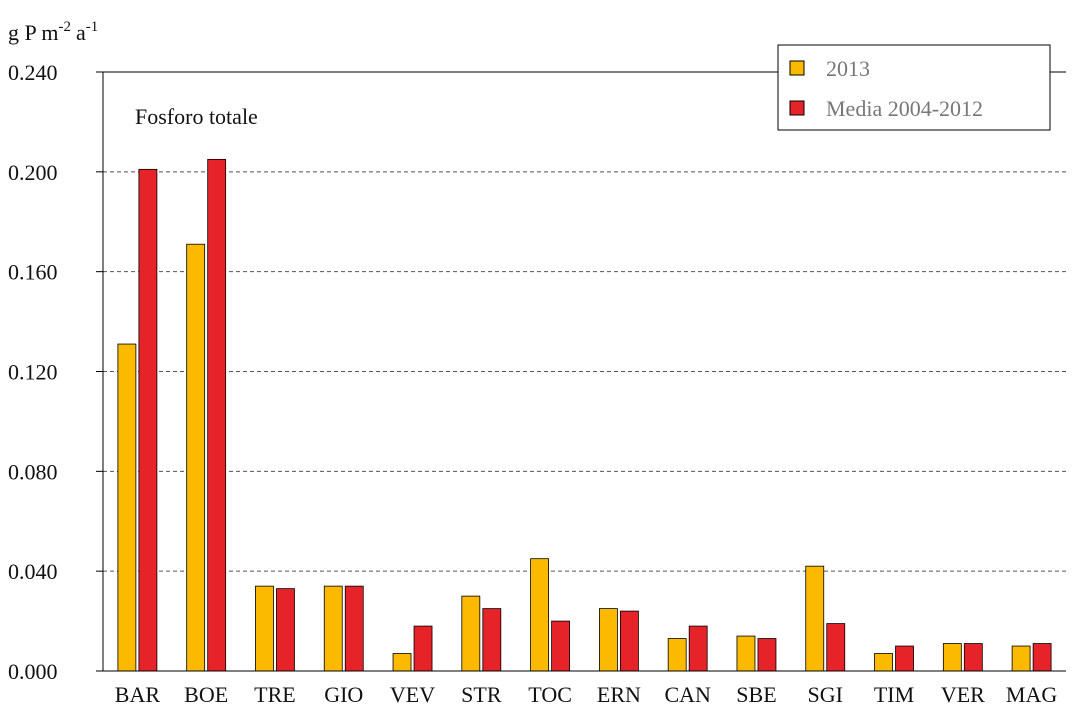 This screenshot has width=1074, height=715. I want to click on y-axis-label: g P m-2 a-1, so click(53, 32).